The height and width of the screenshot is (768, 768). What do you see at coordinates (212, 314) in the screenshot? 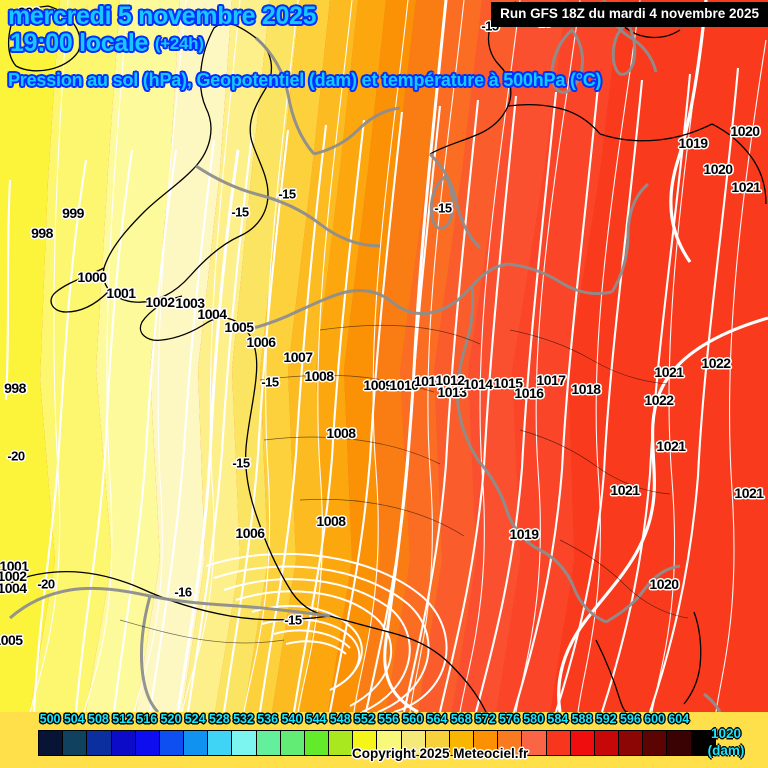
I see `pressure-label: 1004` at bounding box center [212, 314].